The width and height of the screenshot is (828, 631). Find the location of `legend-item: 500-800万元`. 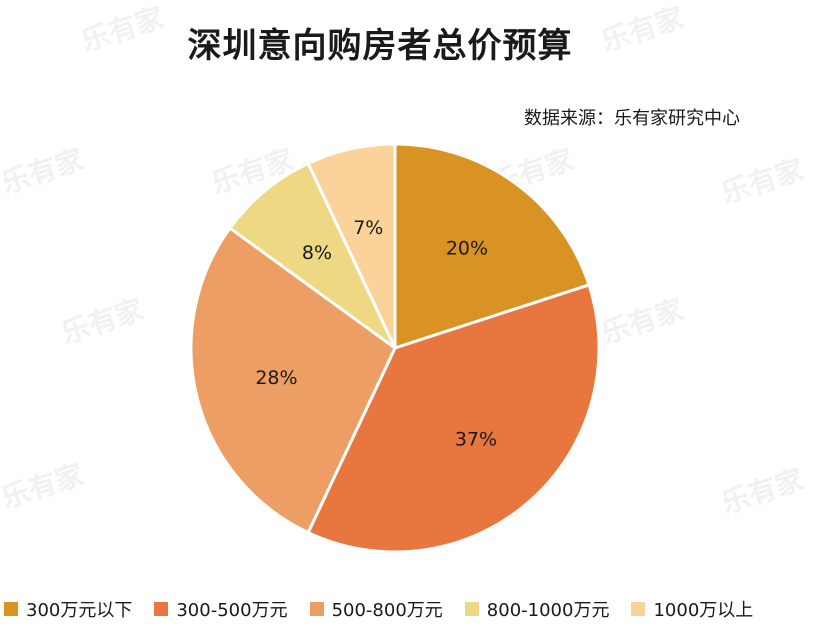

legend-item: 500-800万元 is located at coordinates (376, 609).